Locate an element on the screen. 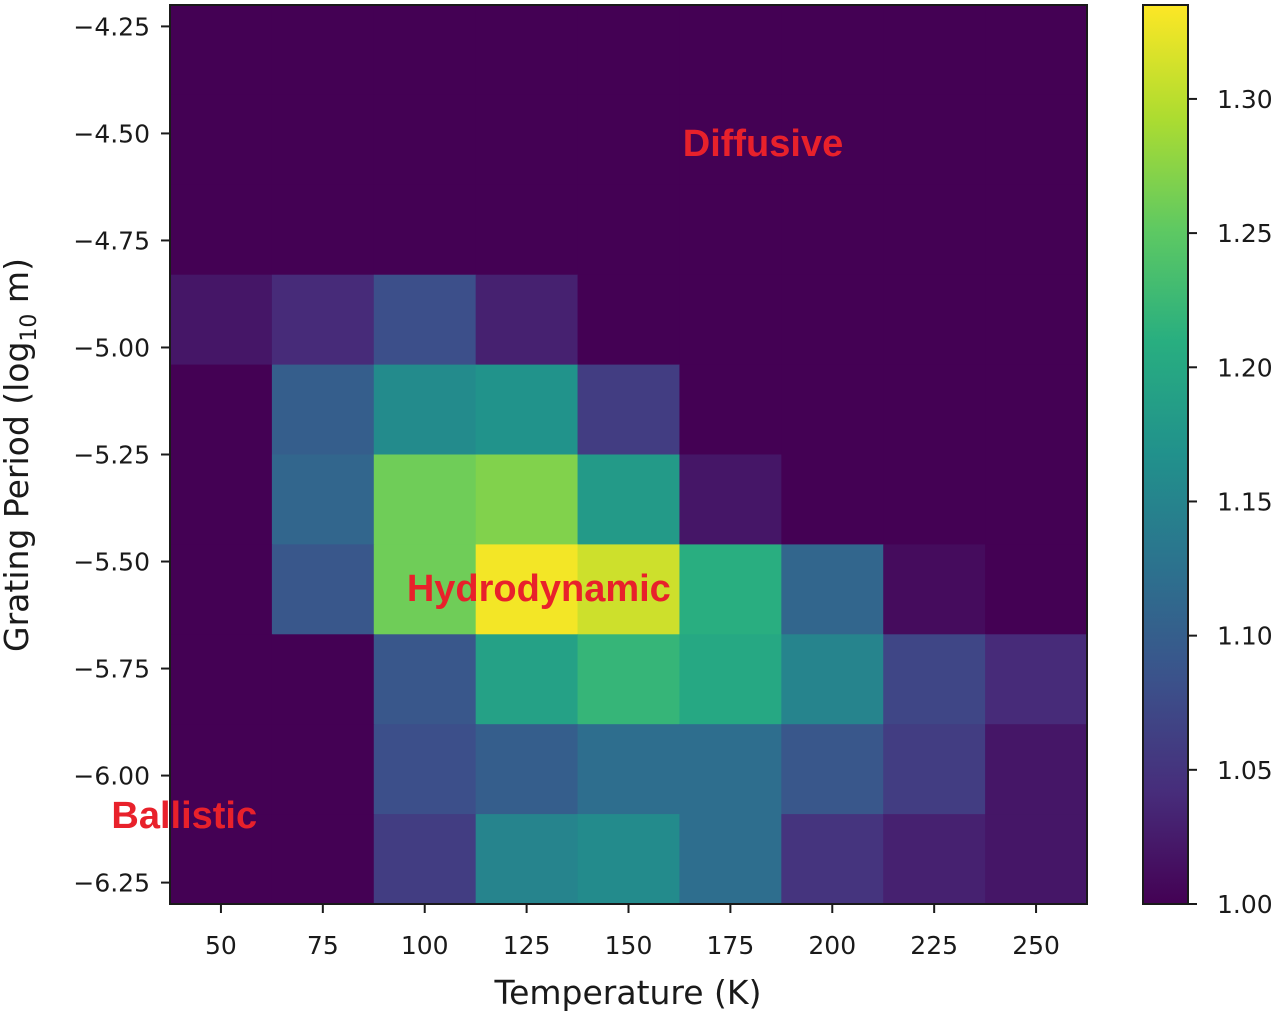 The width and height of the screenshot is (1280, 1012). x-tick-label: 200 is located at coordinates (832, 945).